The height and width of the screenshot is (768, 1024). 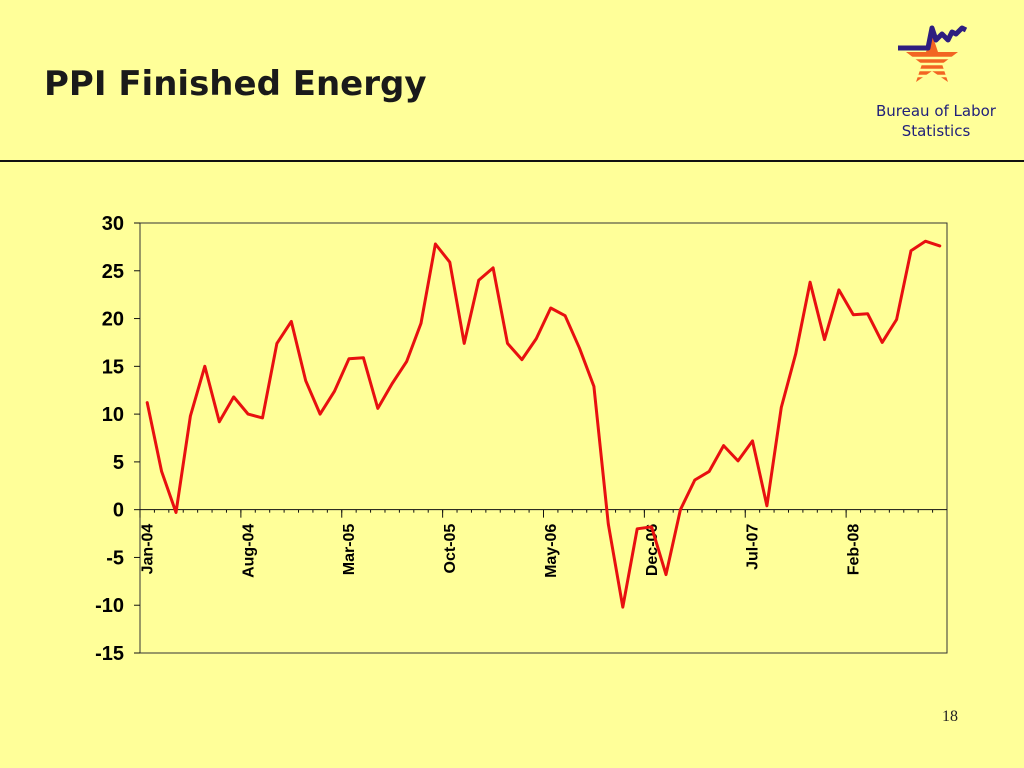 What do you see at coordinates (248, 551) in the screenshot?
I see `x-tick-label: Aug-04` at bounding box center [248, 551].